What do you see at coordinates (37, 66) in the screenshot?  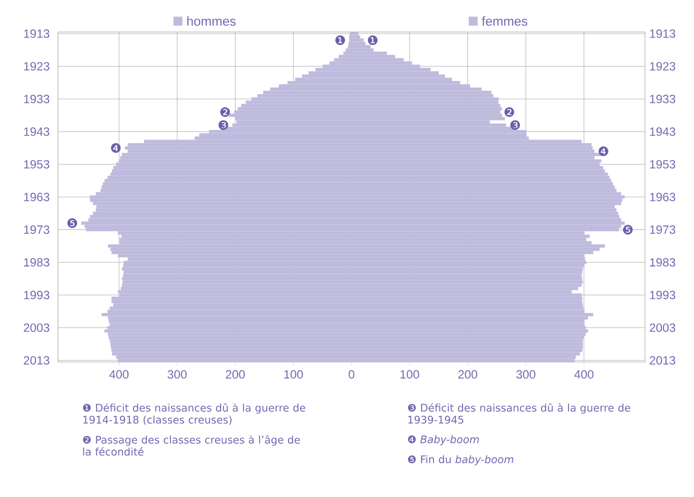 I see `y-tick-label: 1923` at bounding box center [37, 66].